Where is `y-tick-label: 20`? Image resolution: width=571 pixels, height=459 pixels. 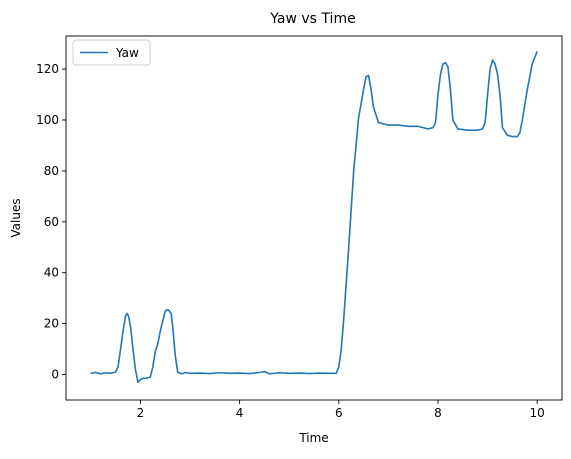
y-tick-label: 20 is located at coordinates (51, 324).